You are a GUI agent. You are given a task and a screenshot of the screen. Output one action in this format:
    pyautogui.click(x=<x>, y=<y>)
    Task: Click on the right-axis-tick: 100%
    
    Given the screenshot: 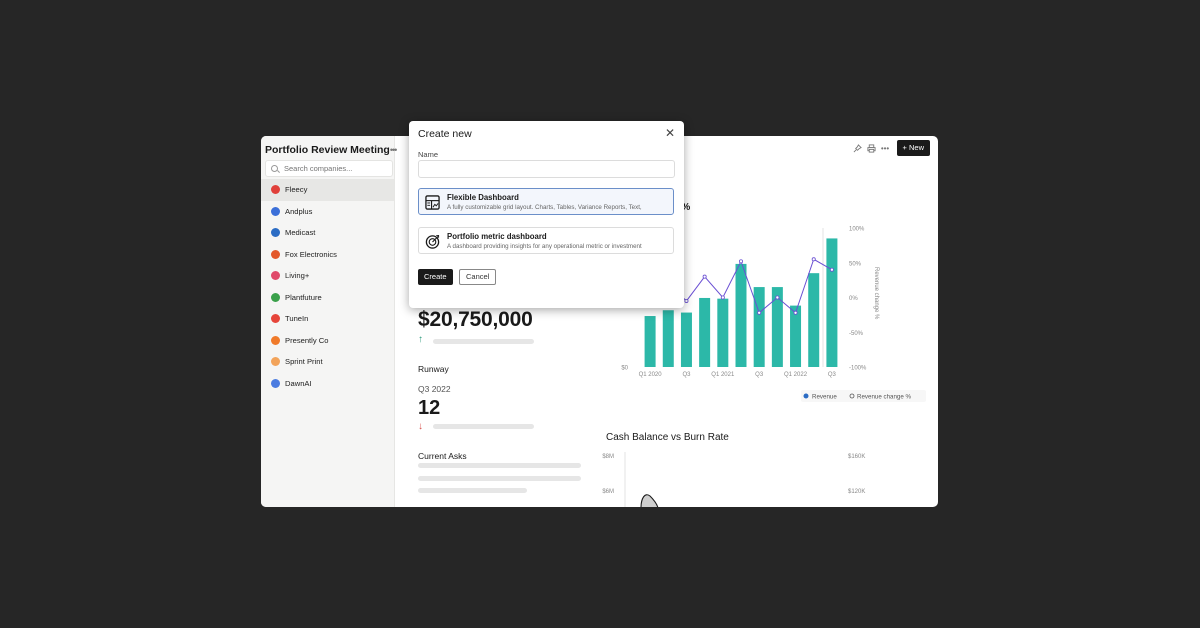 What is the action you would take?
    pyautogui.click(x=857, y=230)
    